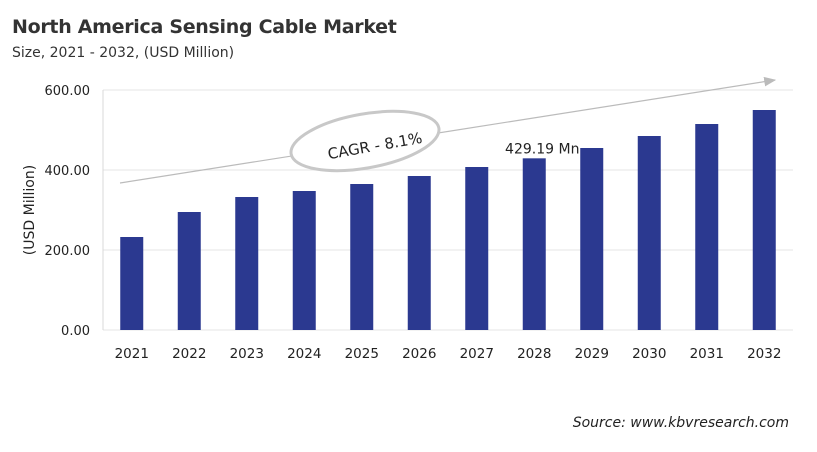 The image size is (817, 452). I want to click on bar-2031, so click(707, 227).